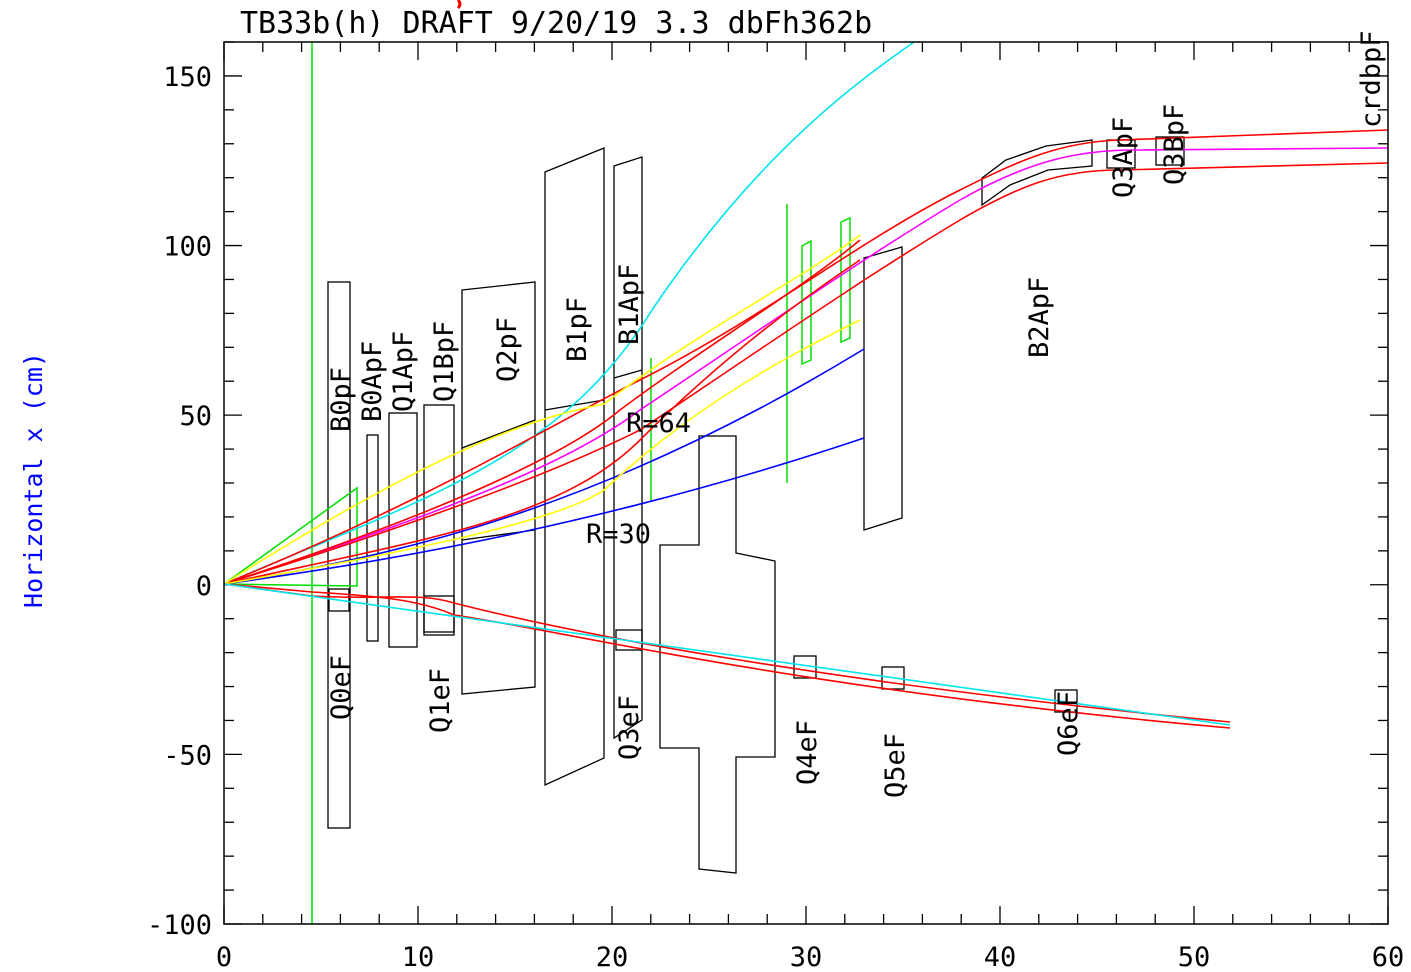  What do you see at coordinates (629, 727) in the screenshot?
I see `label-q3ef: Q3eF` at bounding box center [629, 727].